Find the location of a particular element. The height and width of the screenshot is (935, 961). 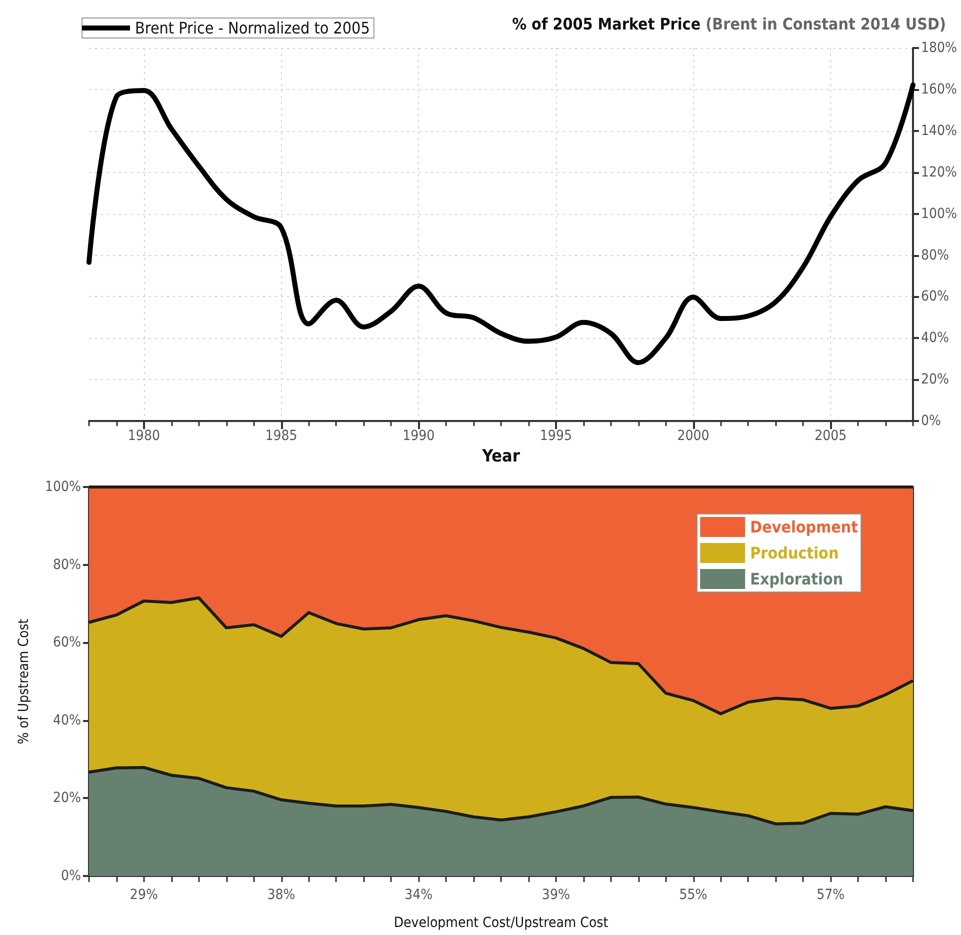

legend-label: Production is located at coordinates (794, 553).